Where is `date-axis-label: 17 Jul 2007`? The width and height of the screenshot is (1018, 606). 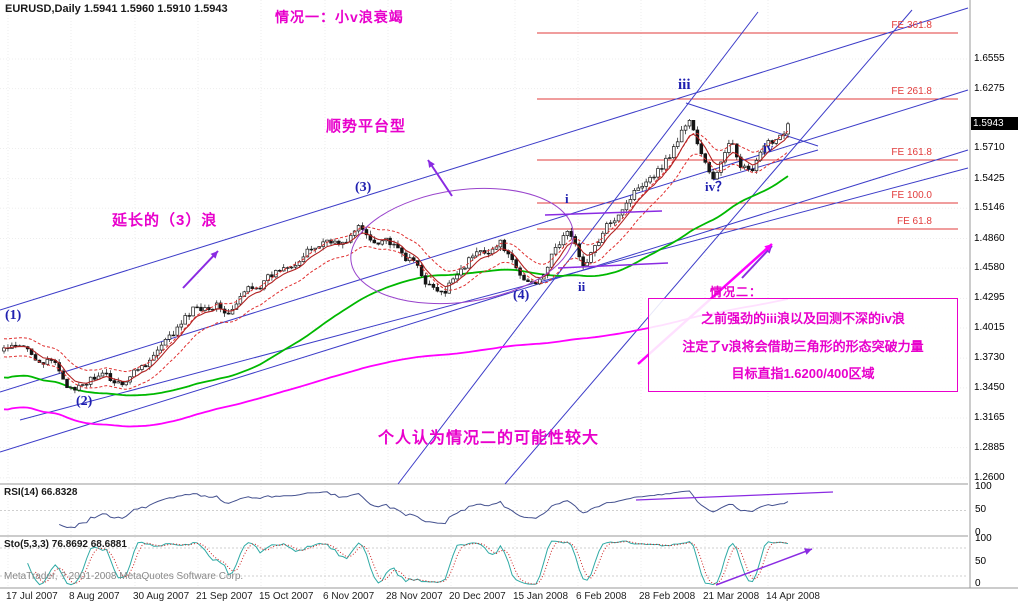 date-axis-label: 17 Jul 2007 is located at coordinates (32, 596).